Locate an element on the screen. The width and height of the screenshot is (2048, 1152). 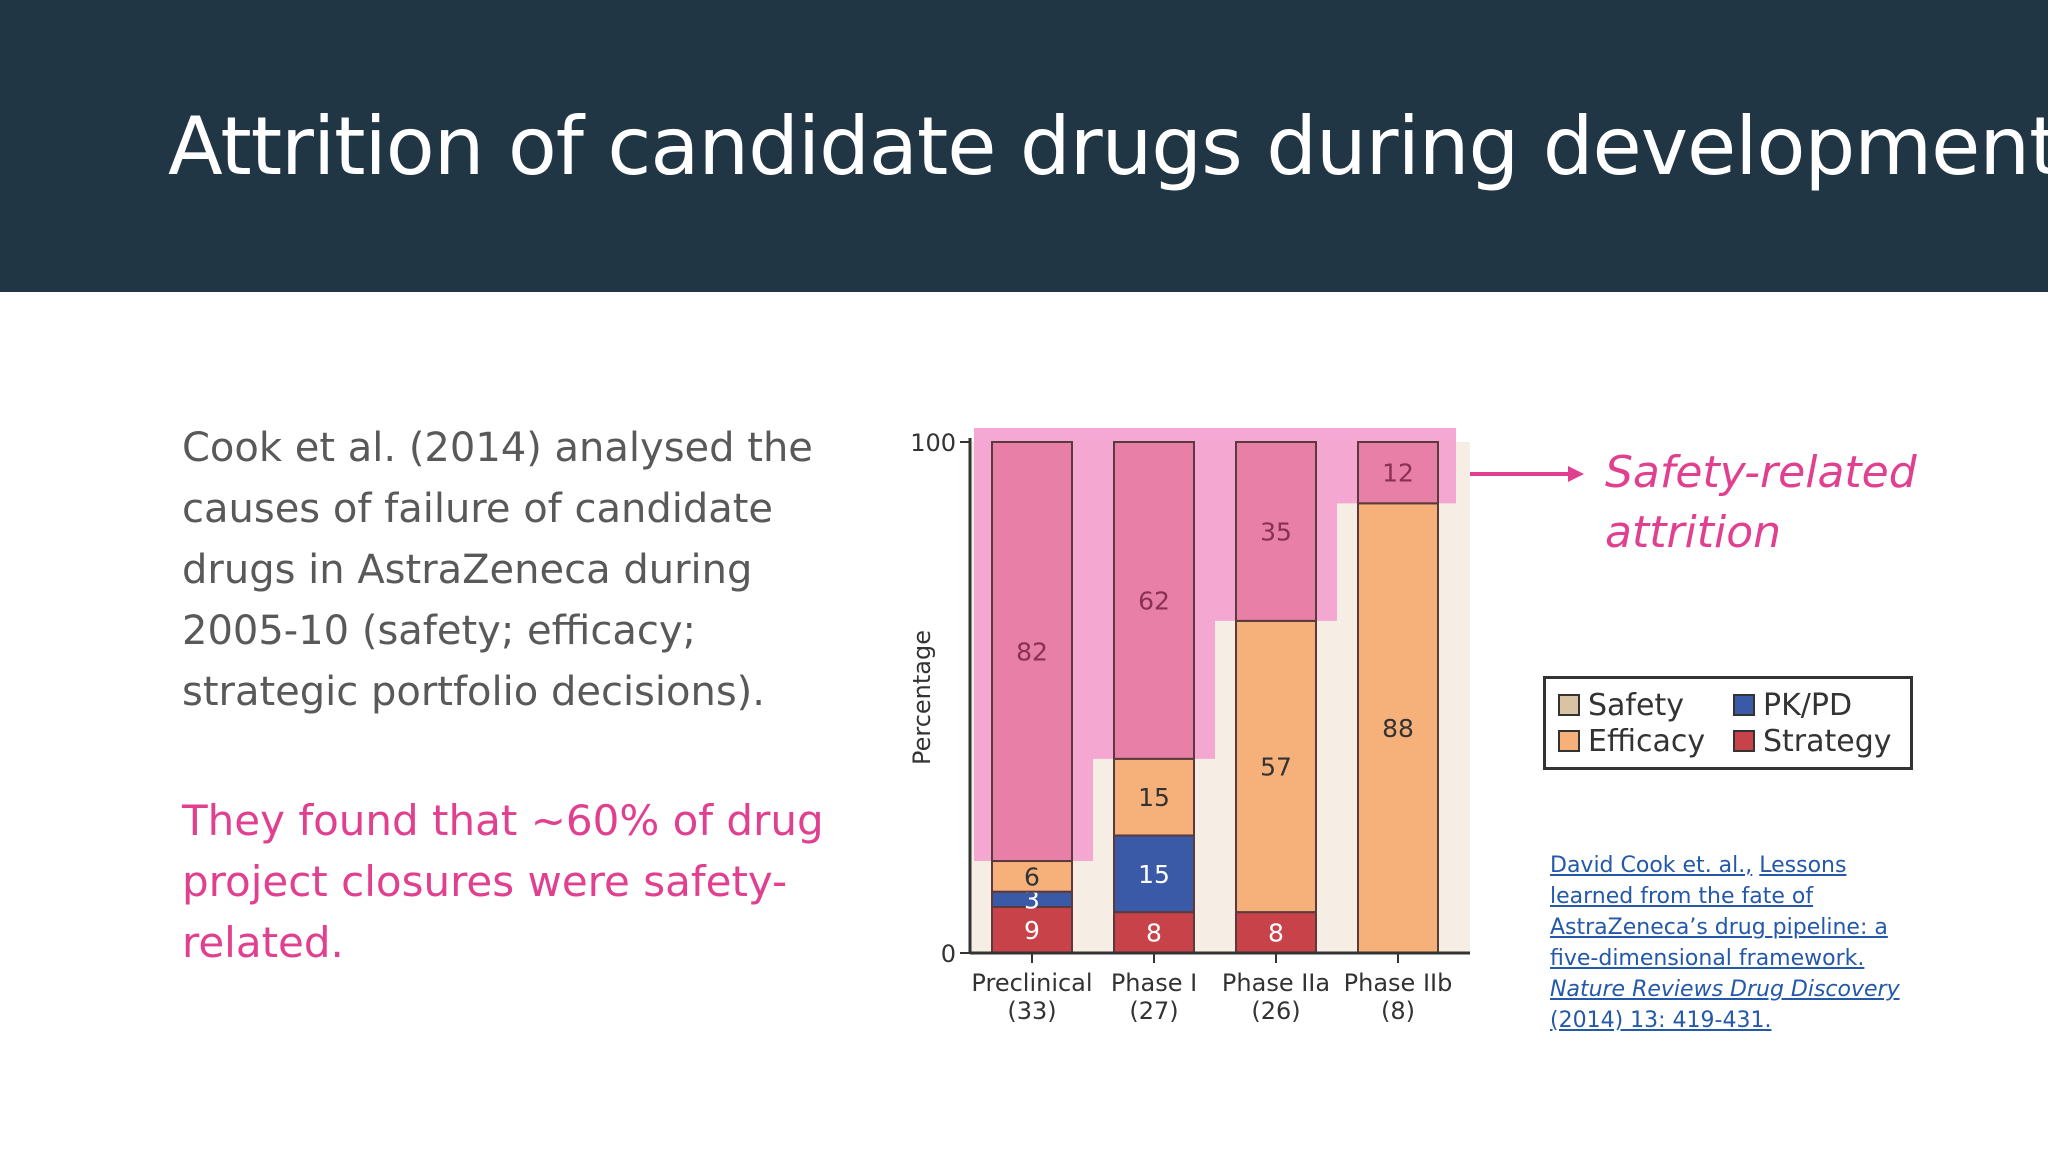
x-tick-count-0: (33) is located at coordinates (1031, 1011).